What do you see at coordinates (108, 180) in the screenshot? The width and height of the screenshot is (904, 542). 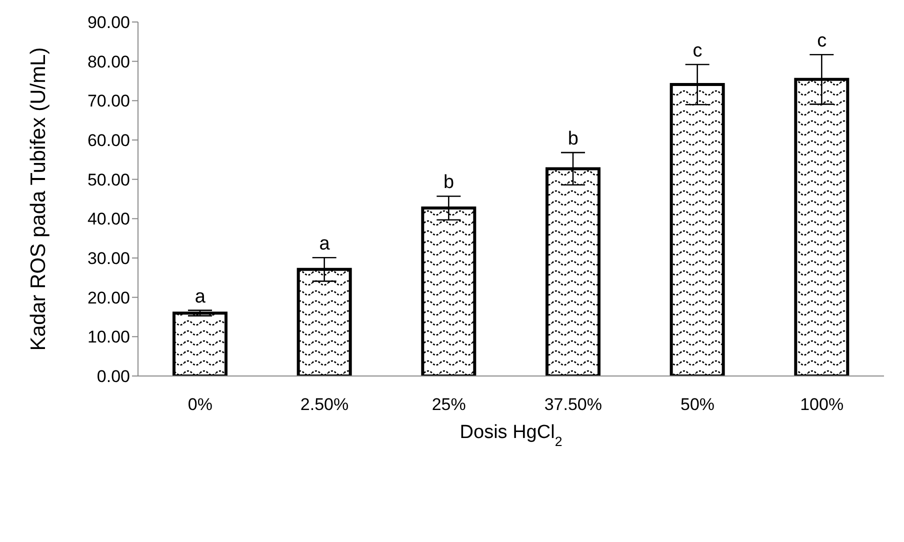 I see `y-tick-label: 50.00` at bounding box center [108, 180].